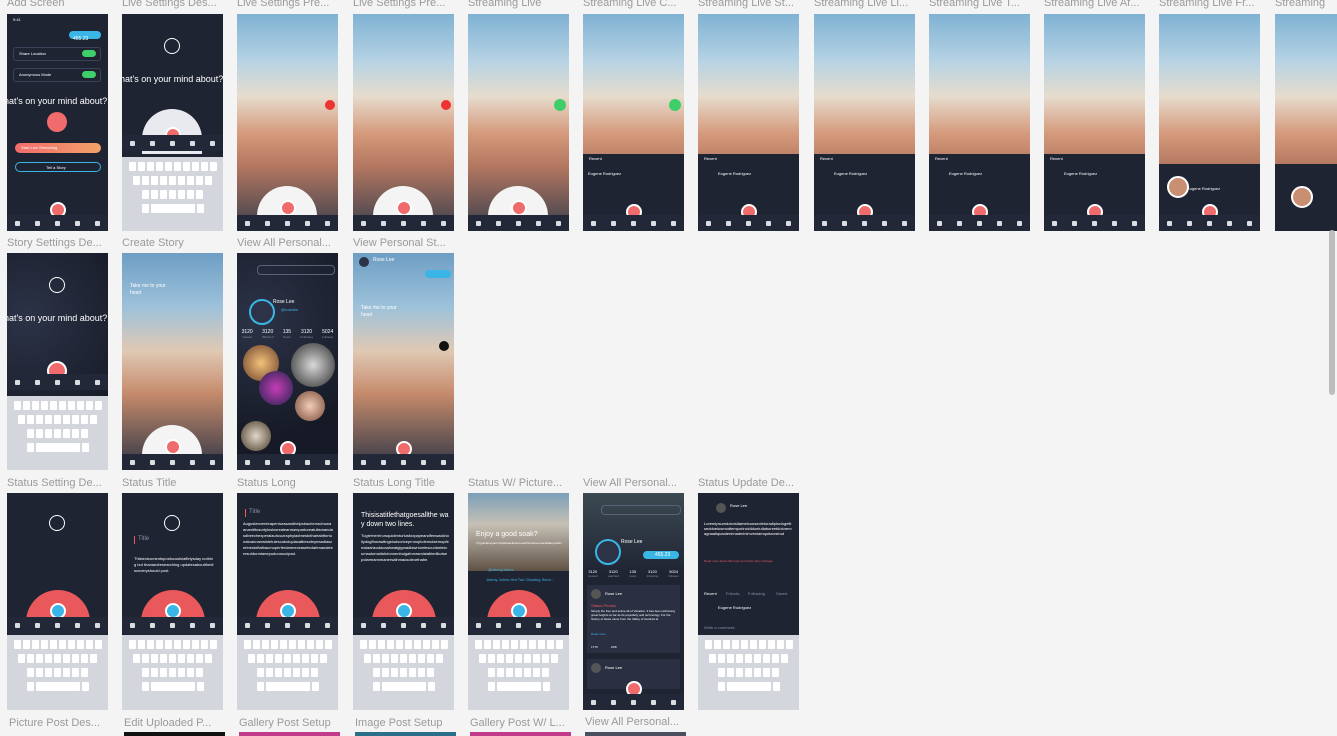  What do you see at coordinates (1094, 122) in the screenshot?
I see `artboard-streaming-live-af: Recent Eugene Rodriguez` at bounding box center [1094, 122].